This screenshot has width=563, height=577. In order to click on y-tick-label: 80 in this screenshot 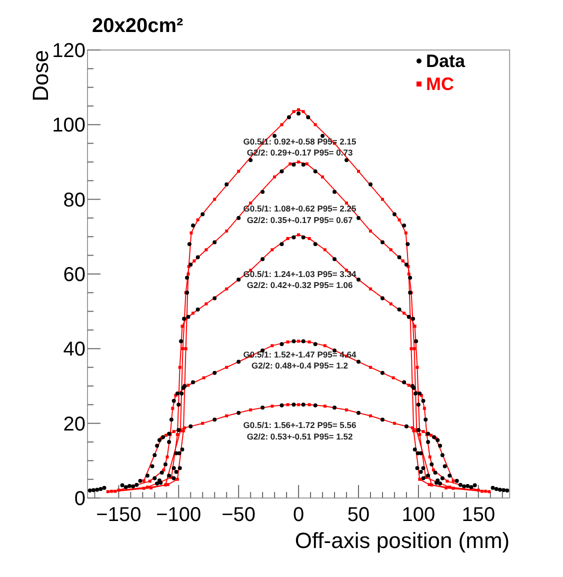, I will do `click(74, 200)`.